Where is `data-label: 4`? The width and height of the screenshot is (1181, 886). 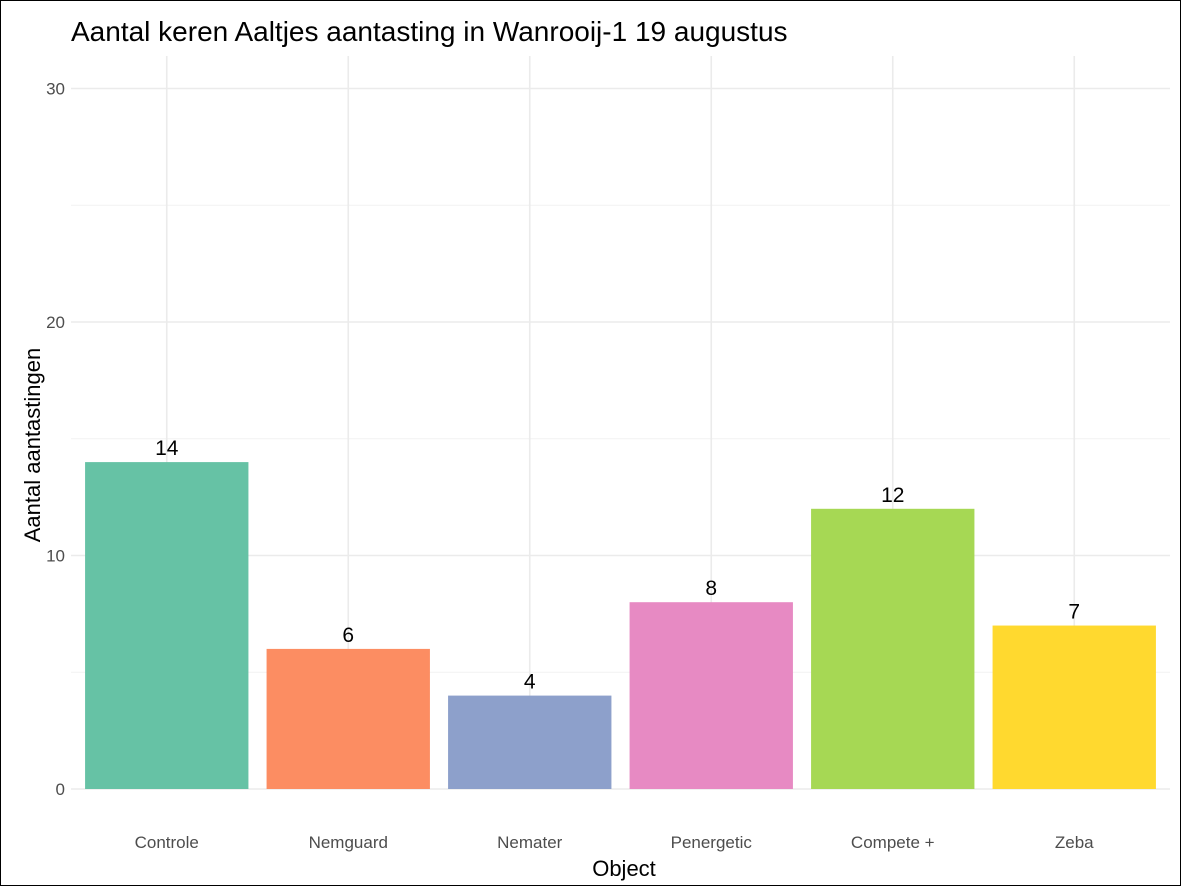 data-label: 4 is located at coordinates (530, 682).